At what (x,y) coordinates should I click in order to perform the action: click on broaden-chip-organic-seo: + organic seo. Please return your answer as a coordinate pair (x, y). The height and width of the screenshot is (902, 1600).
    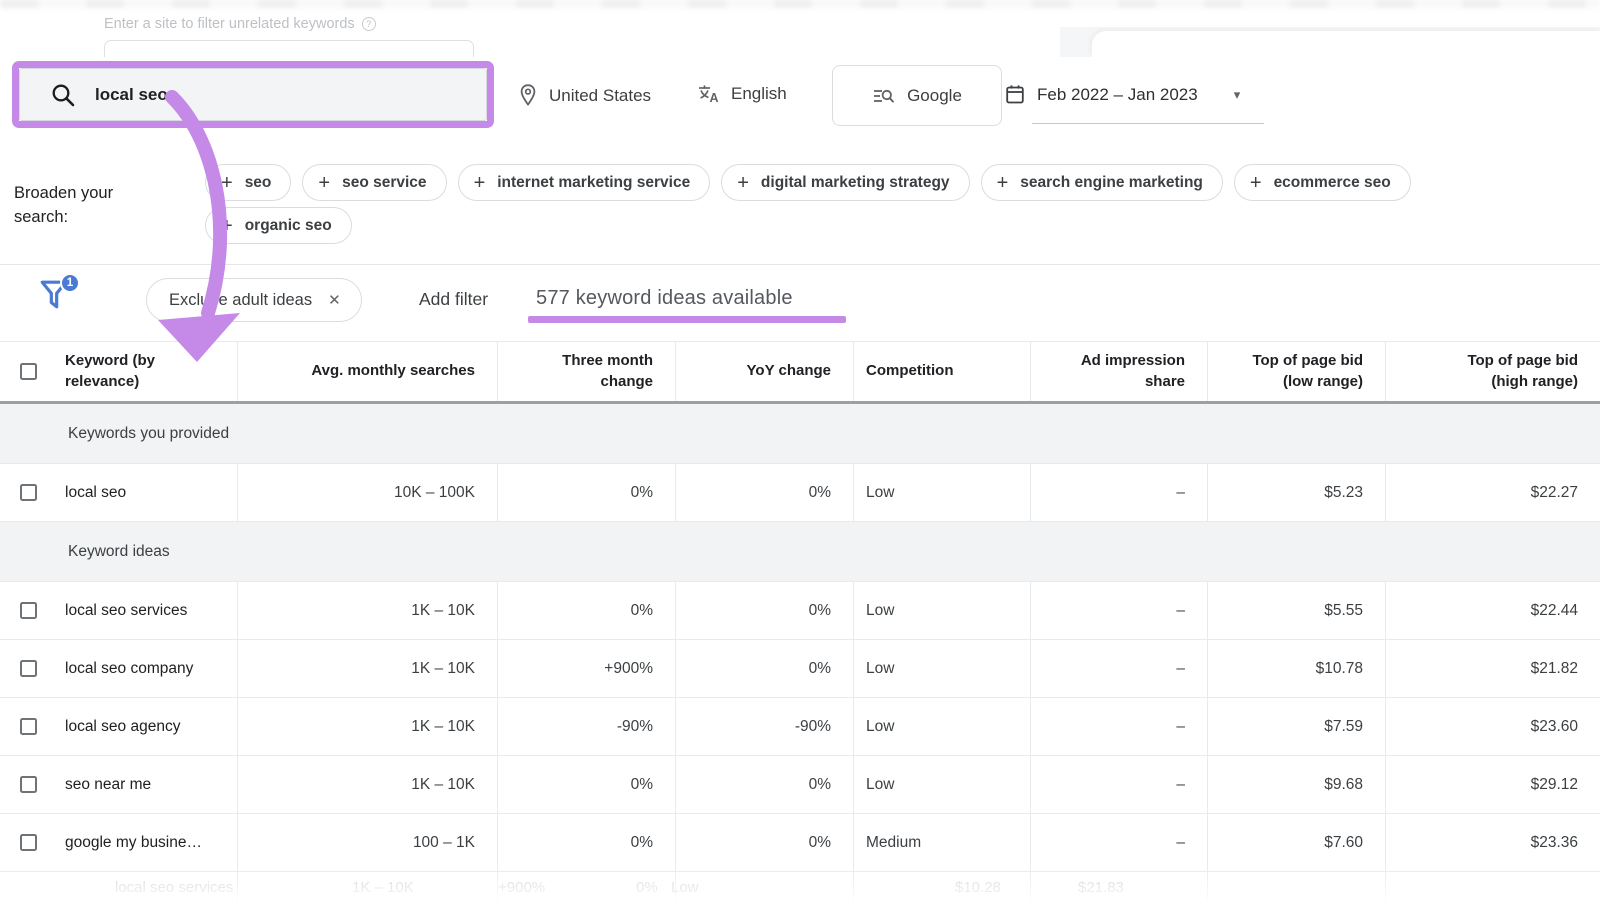
    Looking at the image, I should click on (278, 225).